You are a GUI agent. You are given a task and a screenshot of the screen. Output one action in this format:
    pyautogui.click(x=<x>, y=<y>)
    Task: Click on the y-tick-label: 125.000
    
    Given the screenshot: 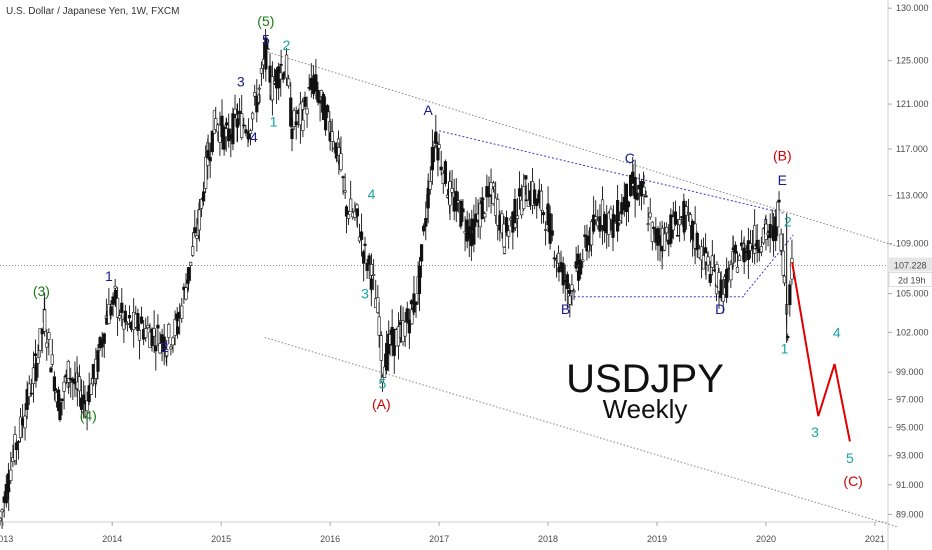 What is the action you would take?
    pyautogui.click(x=912, y=61)
    